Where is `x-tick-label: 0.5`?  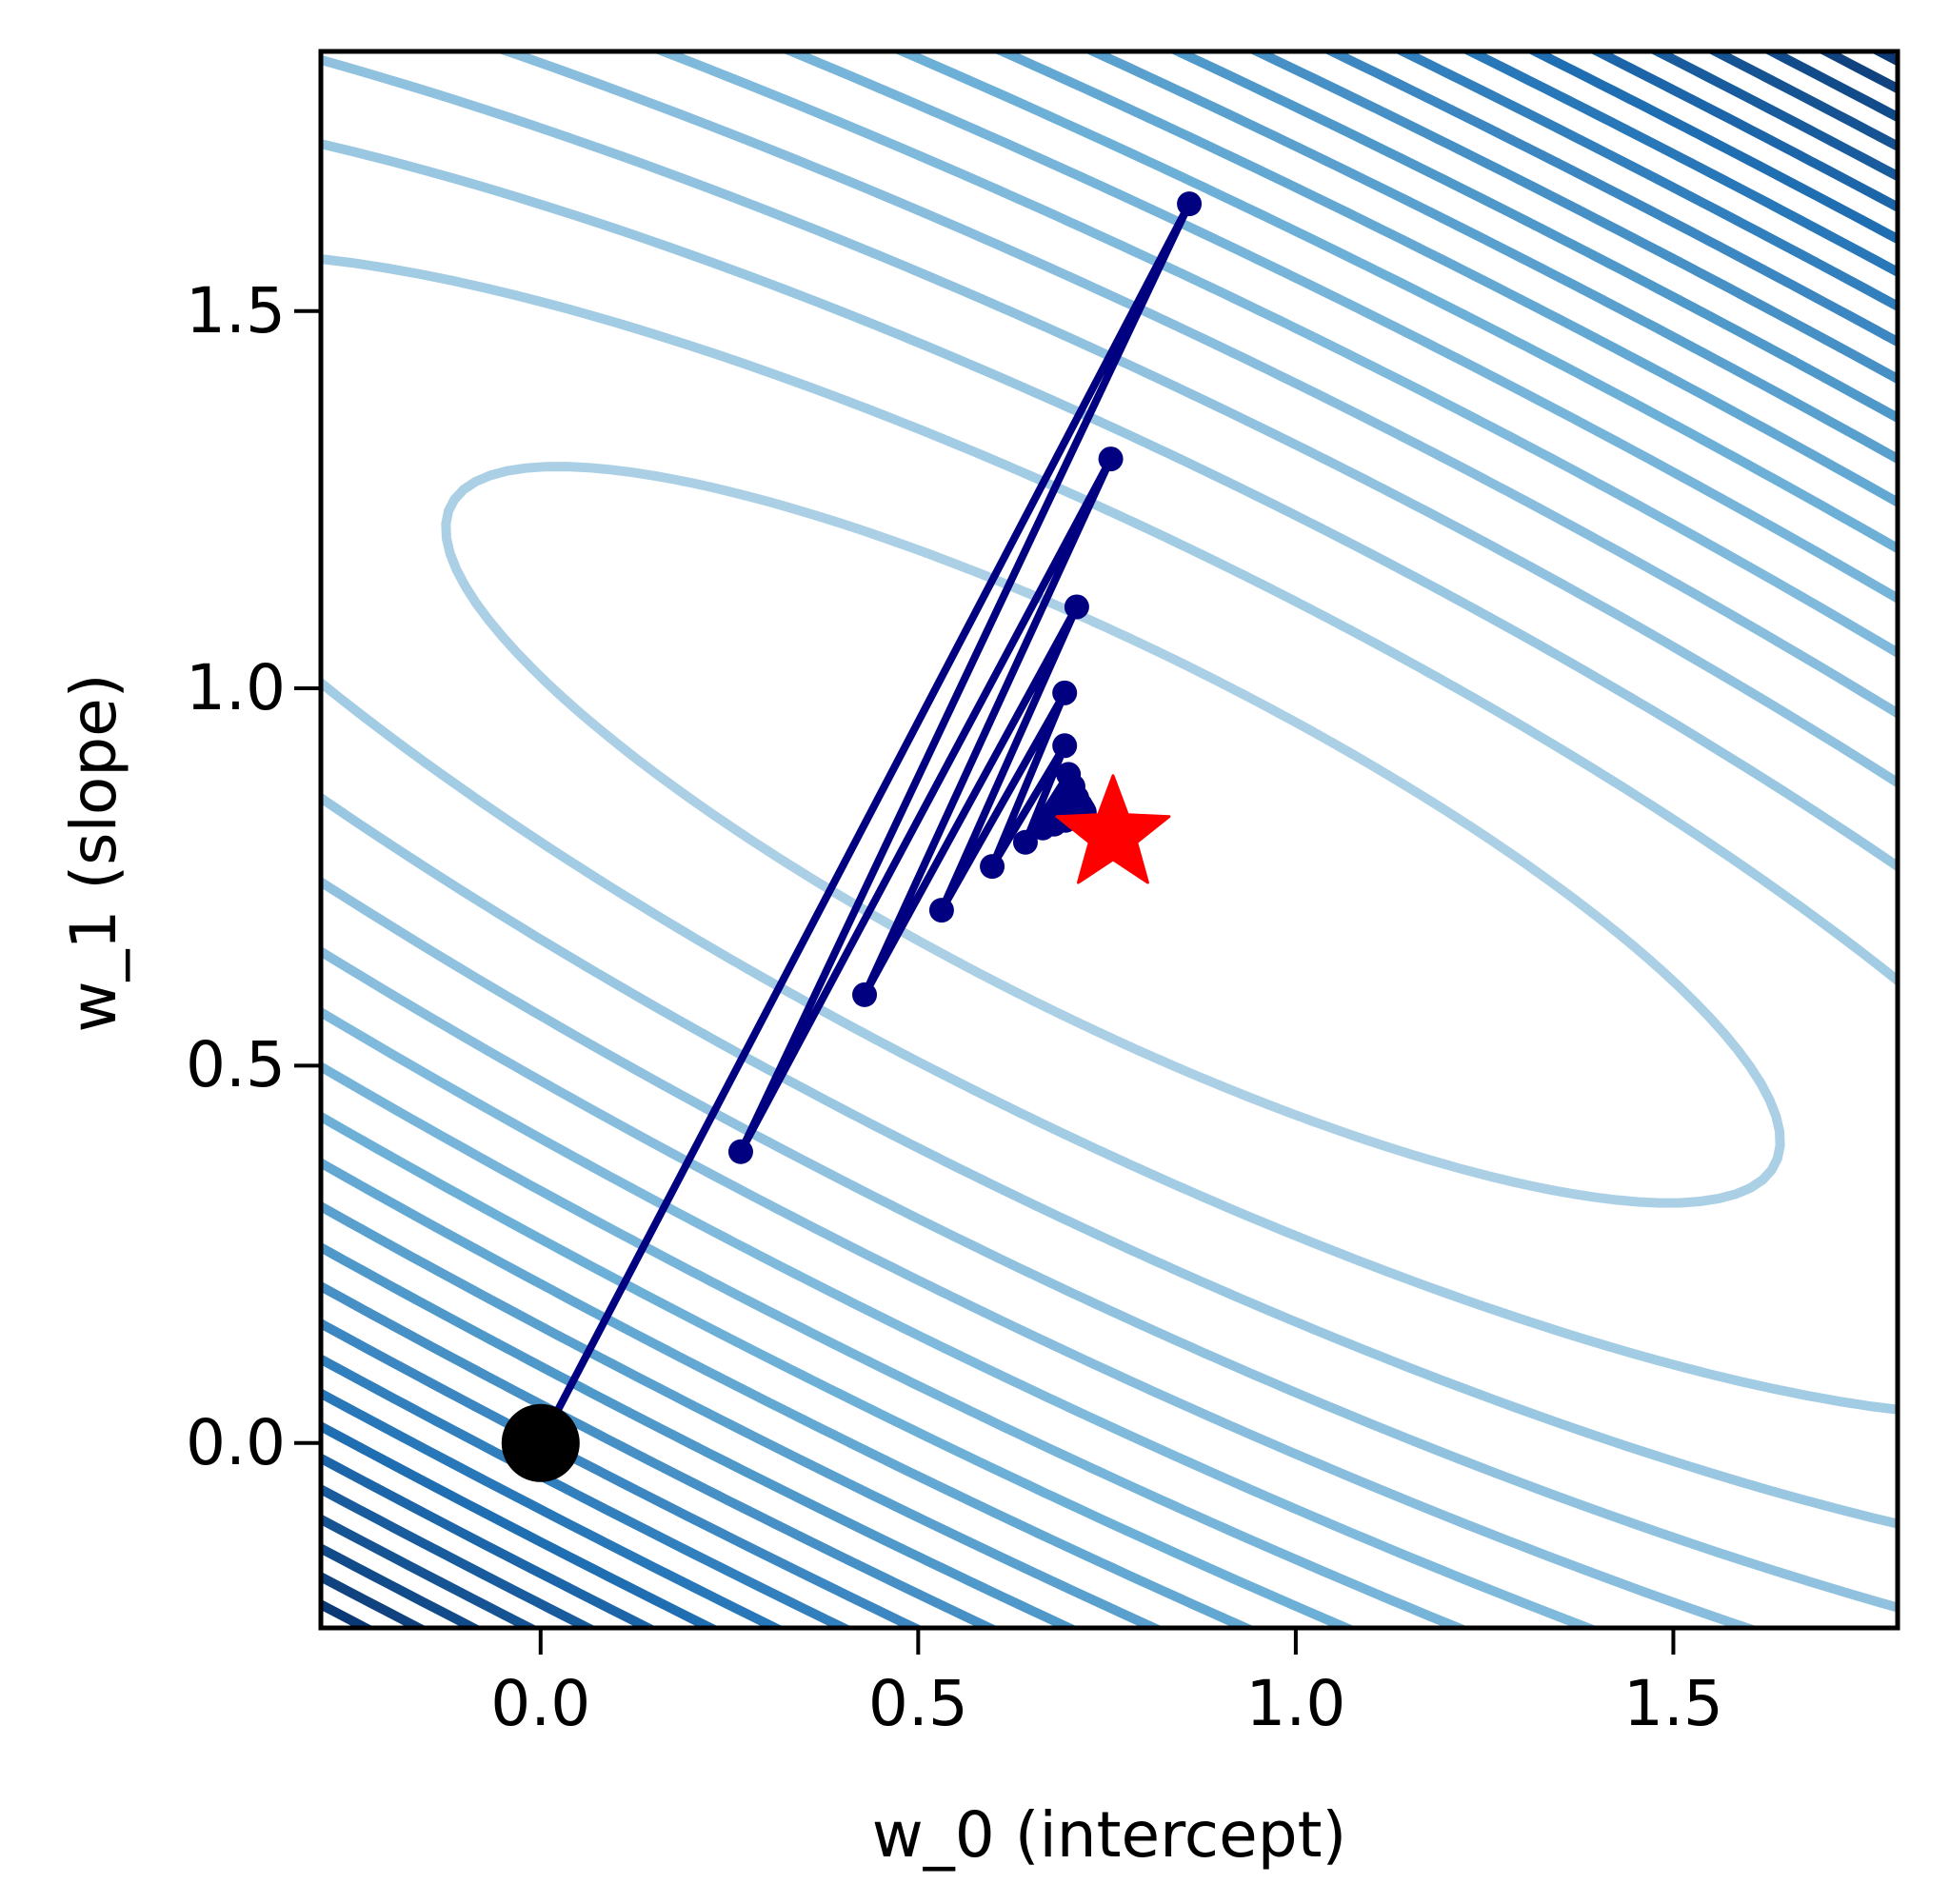 x-tick-label: 0.5 is located at coordinates (917, 1703).